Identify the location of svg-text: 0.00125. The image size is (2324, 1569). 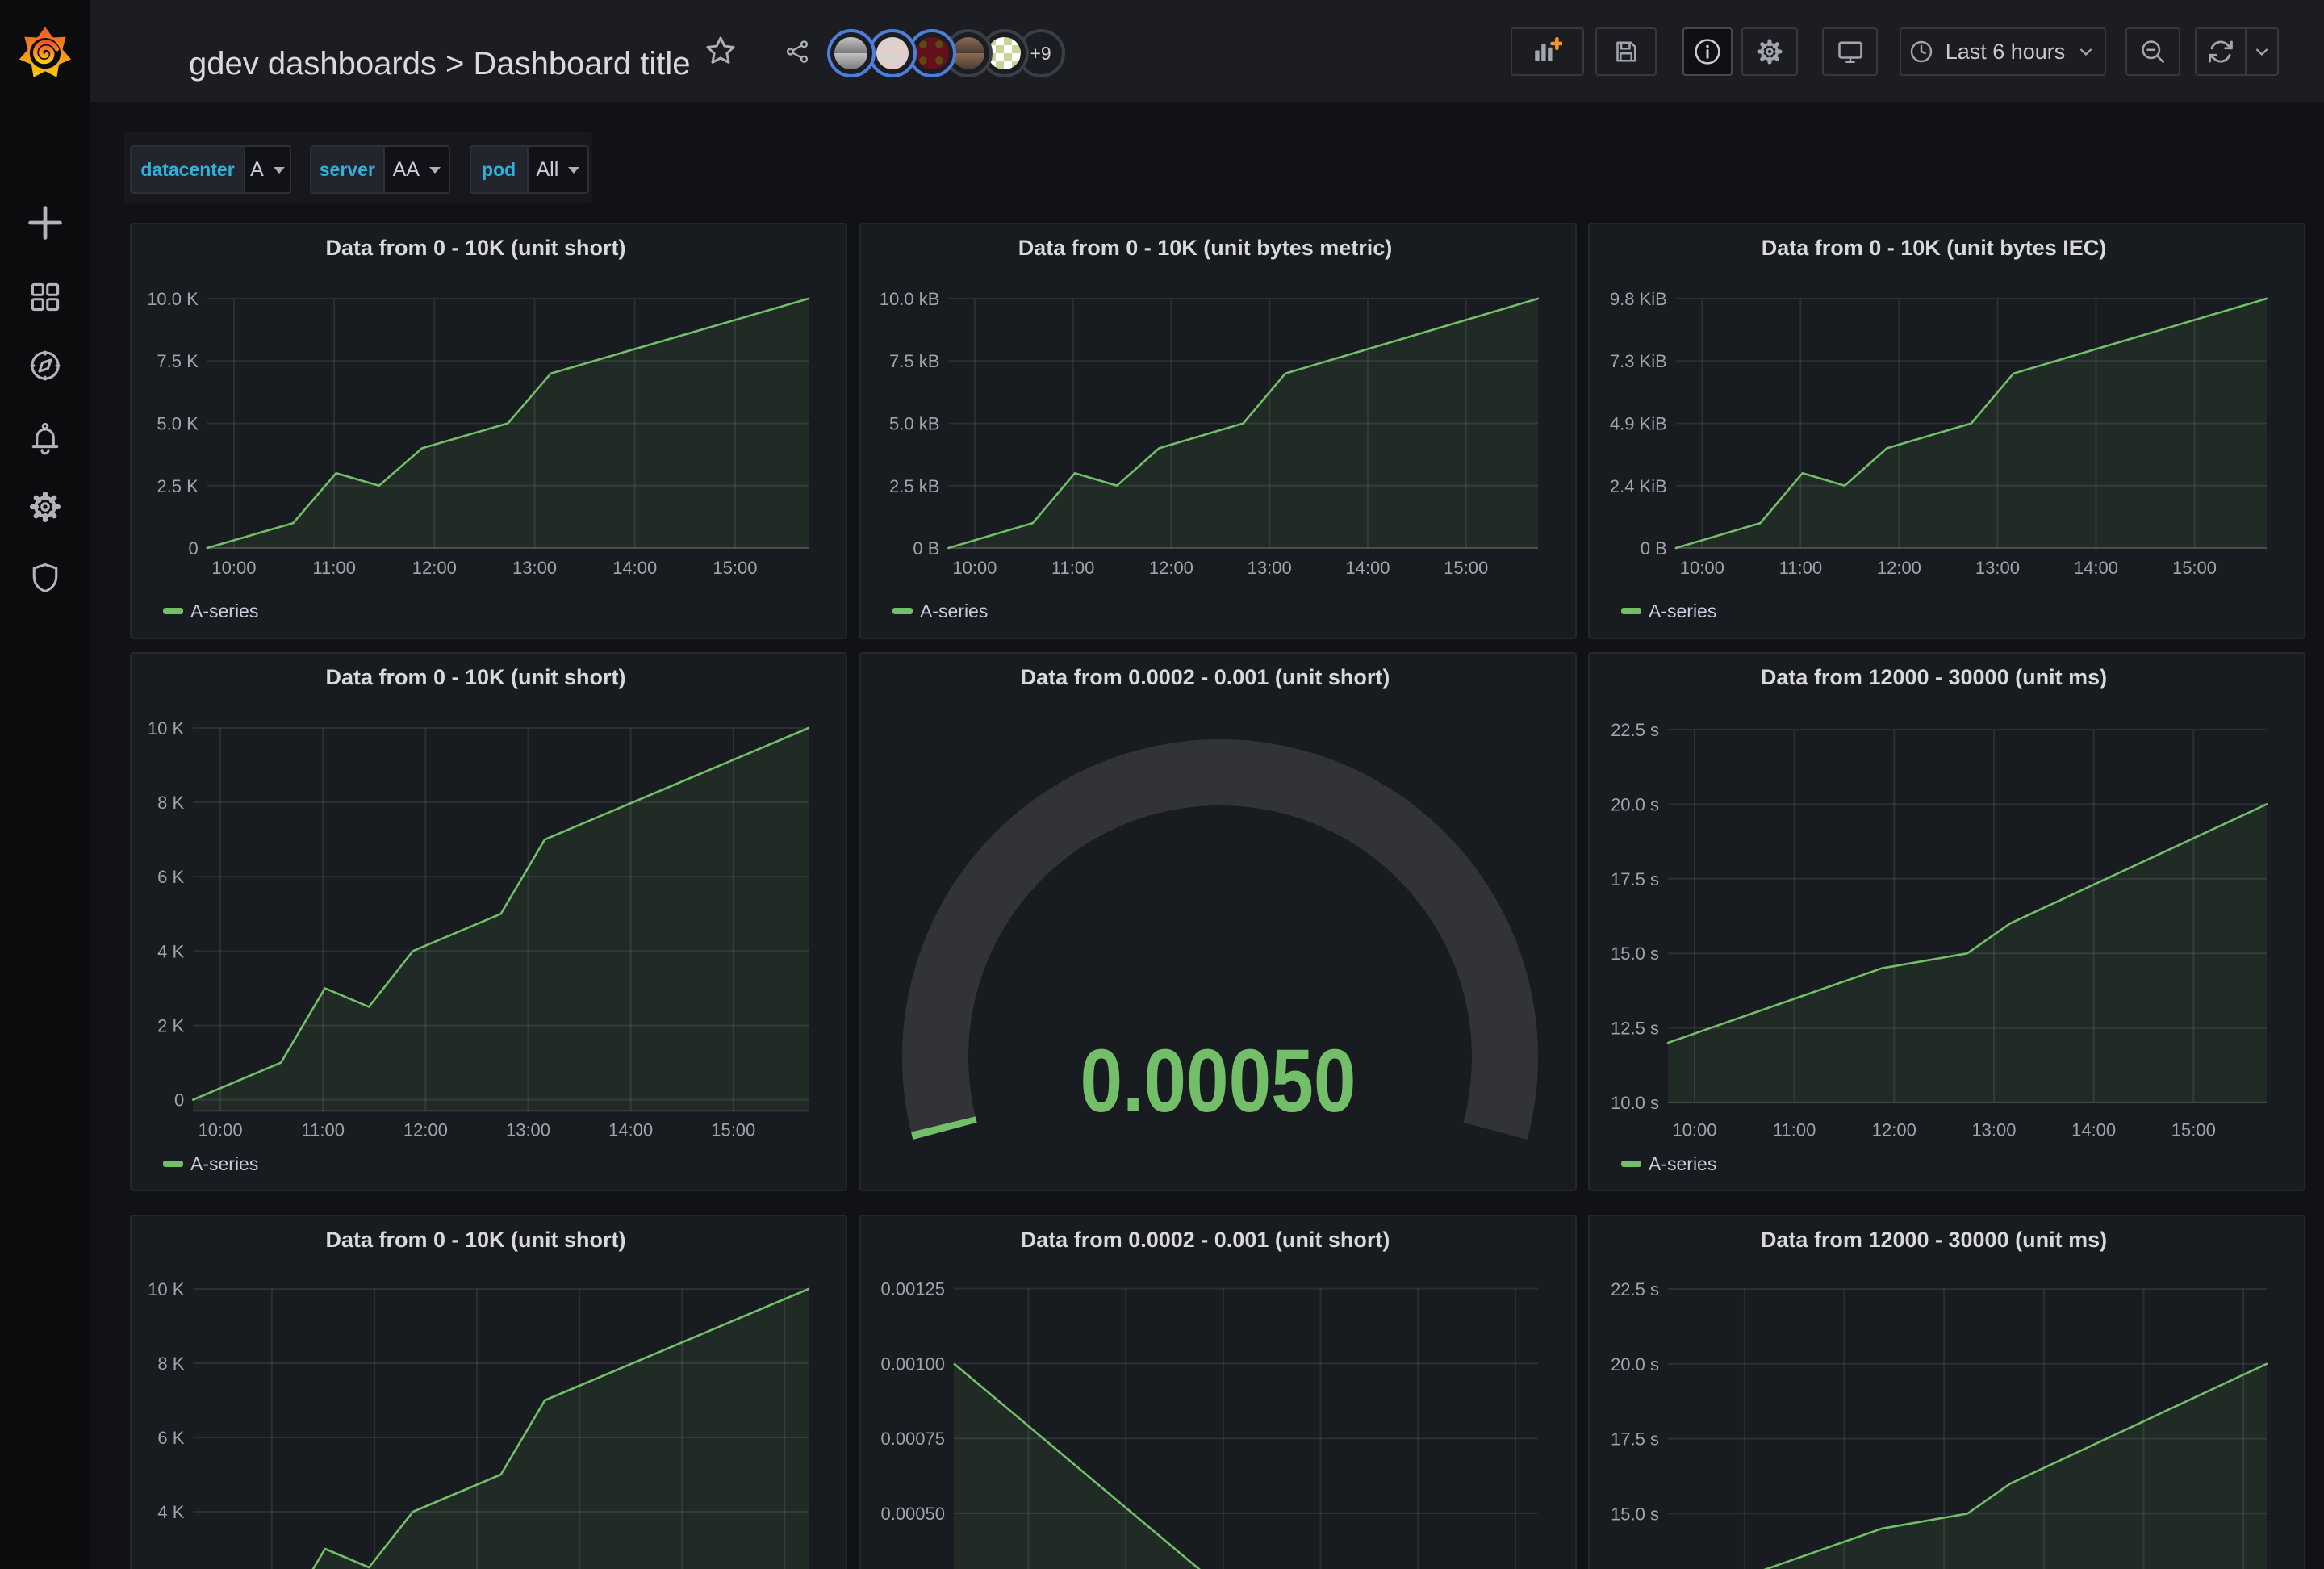
(912, 1289).